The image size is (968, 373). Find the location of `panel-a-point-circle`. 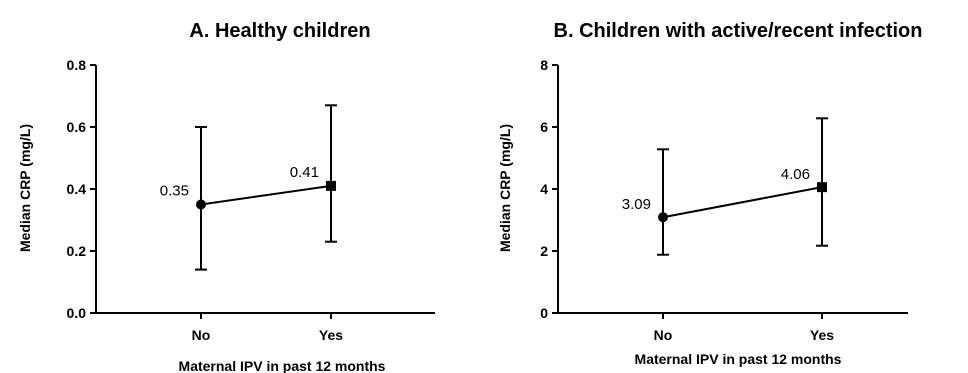

panel-a-point-circle is located at coordinates (201, 204).